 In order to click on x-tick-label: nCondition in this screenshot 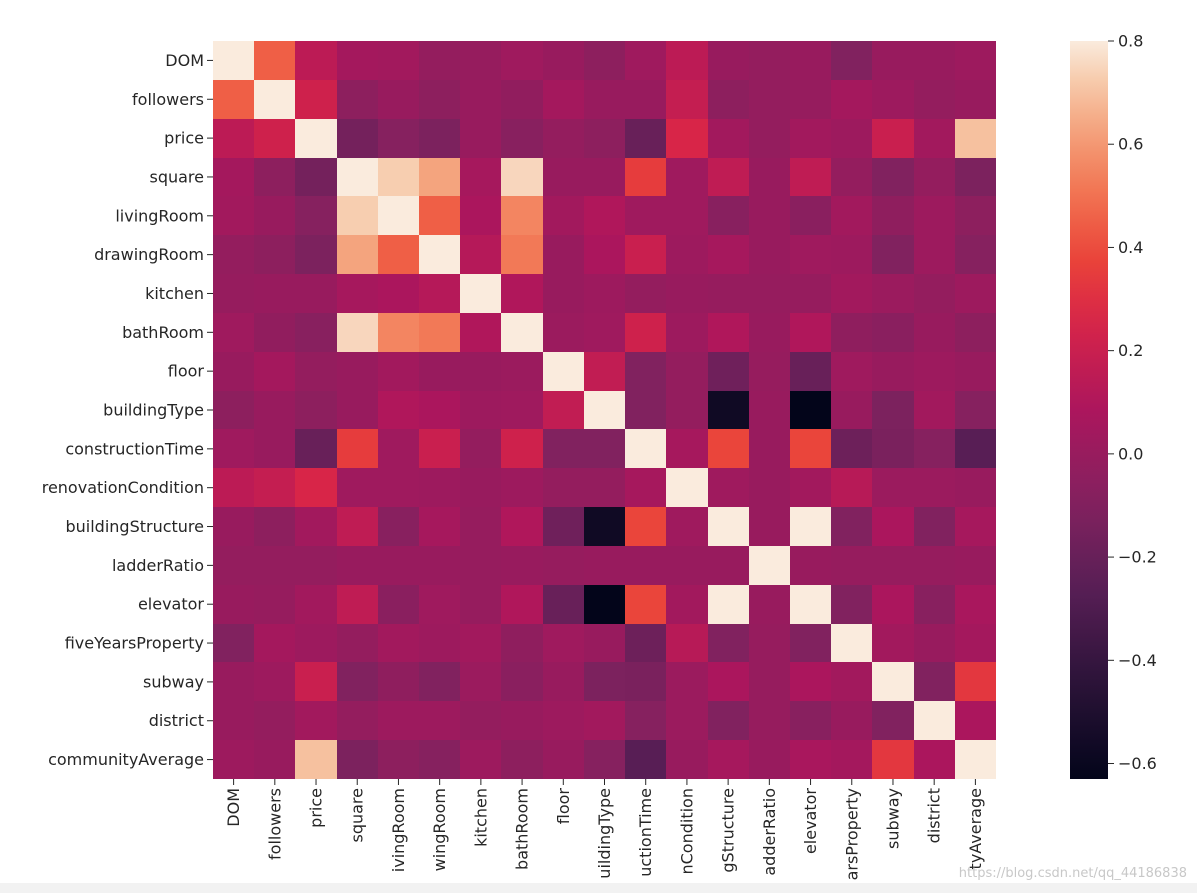, I will do `click(686, 831)`.